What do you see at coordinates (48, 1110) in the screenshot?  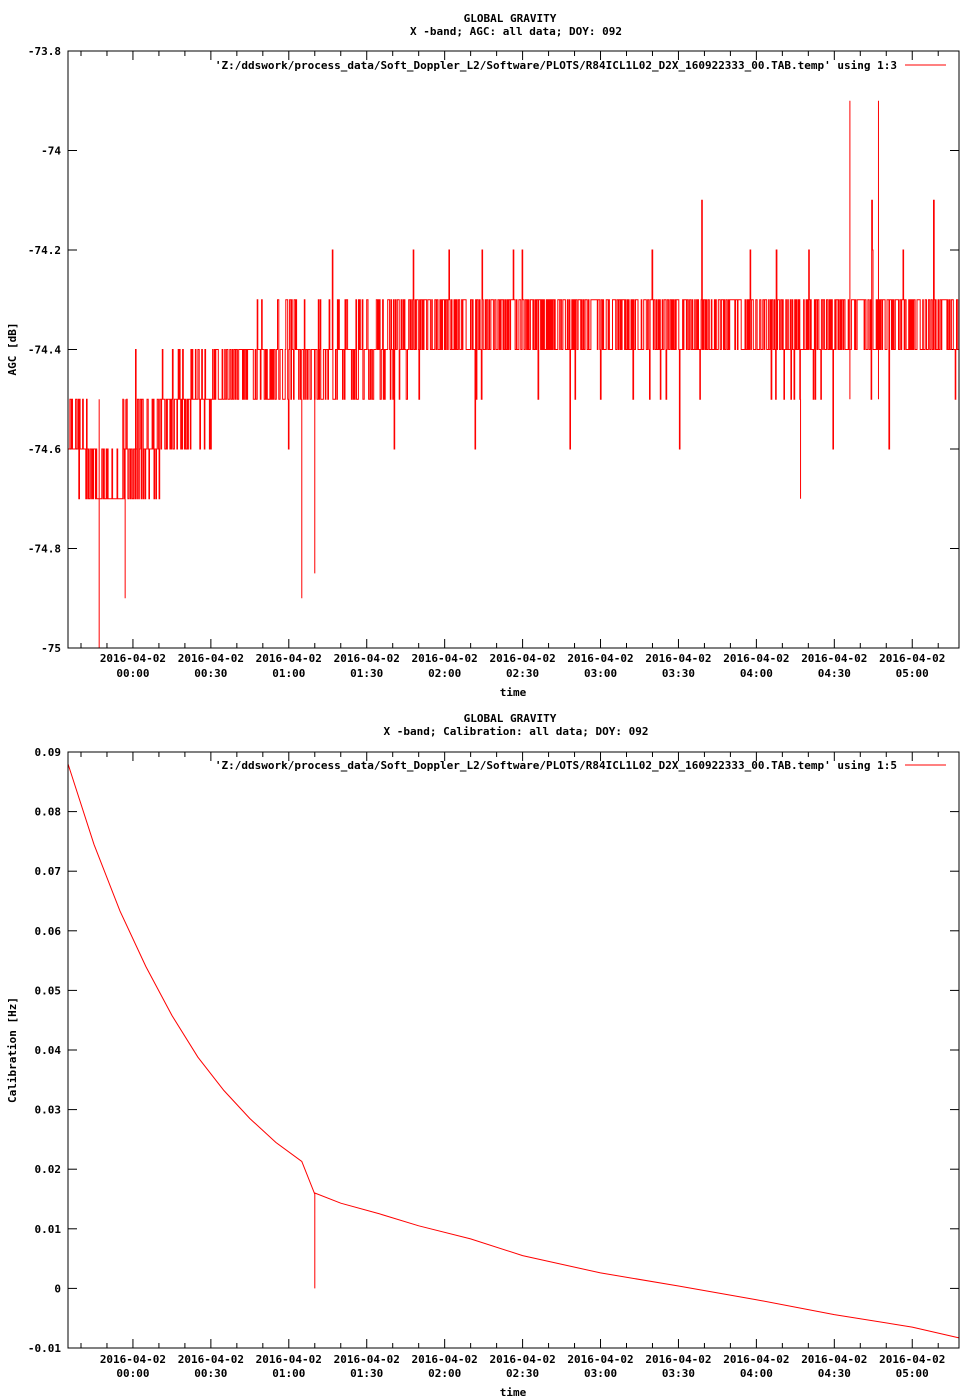 I see `y-tick-label: 0.03` at bounding box center [48, 1110].